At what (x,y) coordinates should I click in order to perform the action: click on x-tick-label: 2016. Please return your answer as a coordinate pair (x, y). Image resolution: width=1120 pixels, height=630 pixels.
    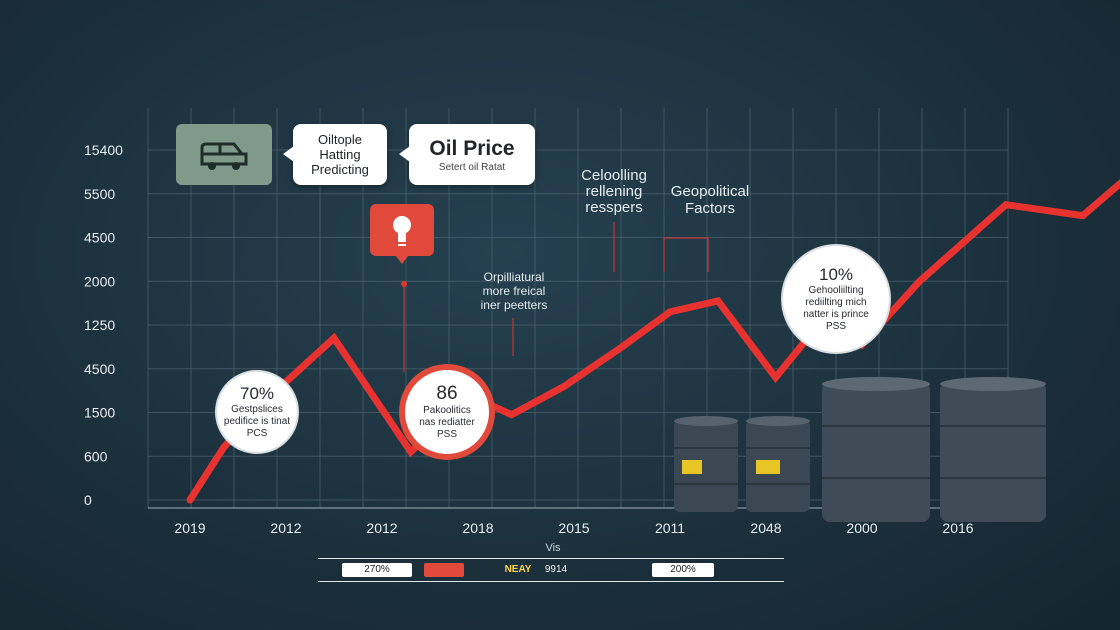
    Looking at the image, I should click on (957, 528).